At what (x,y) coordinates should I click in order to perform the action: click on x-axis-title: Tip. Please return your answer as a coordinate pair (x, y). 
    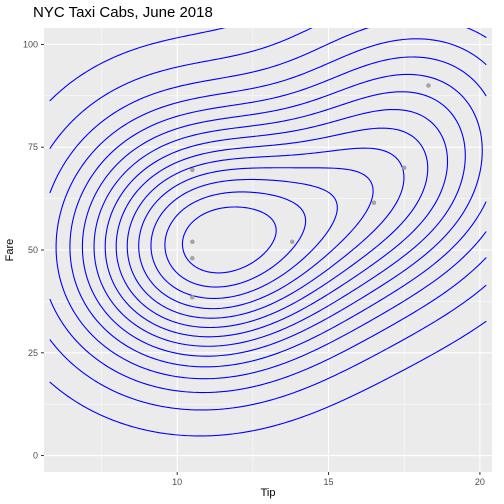
    Looking at the image, I should click on (268, 493).